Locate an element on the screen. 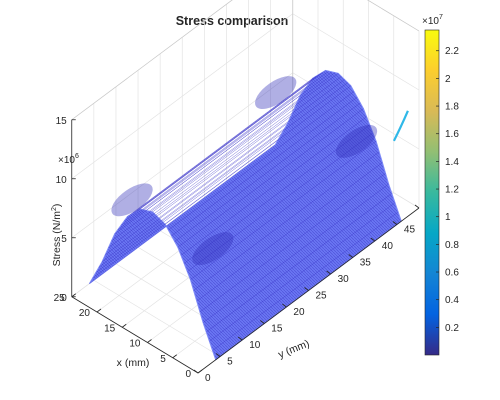  x-tick-label: 5 is located at coordinates (163, 359).